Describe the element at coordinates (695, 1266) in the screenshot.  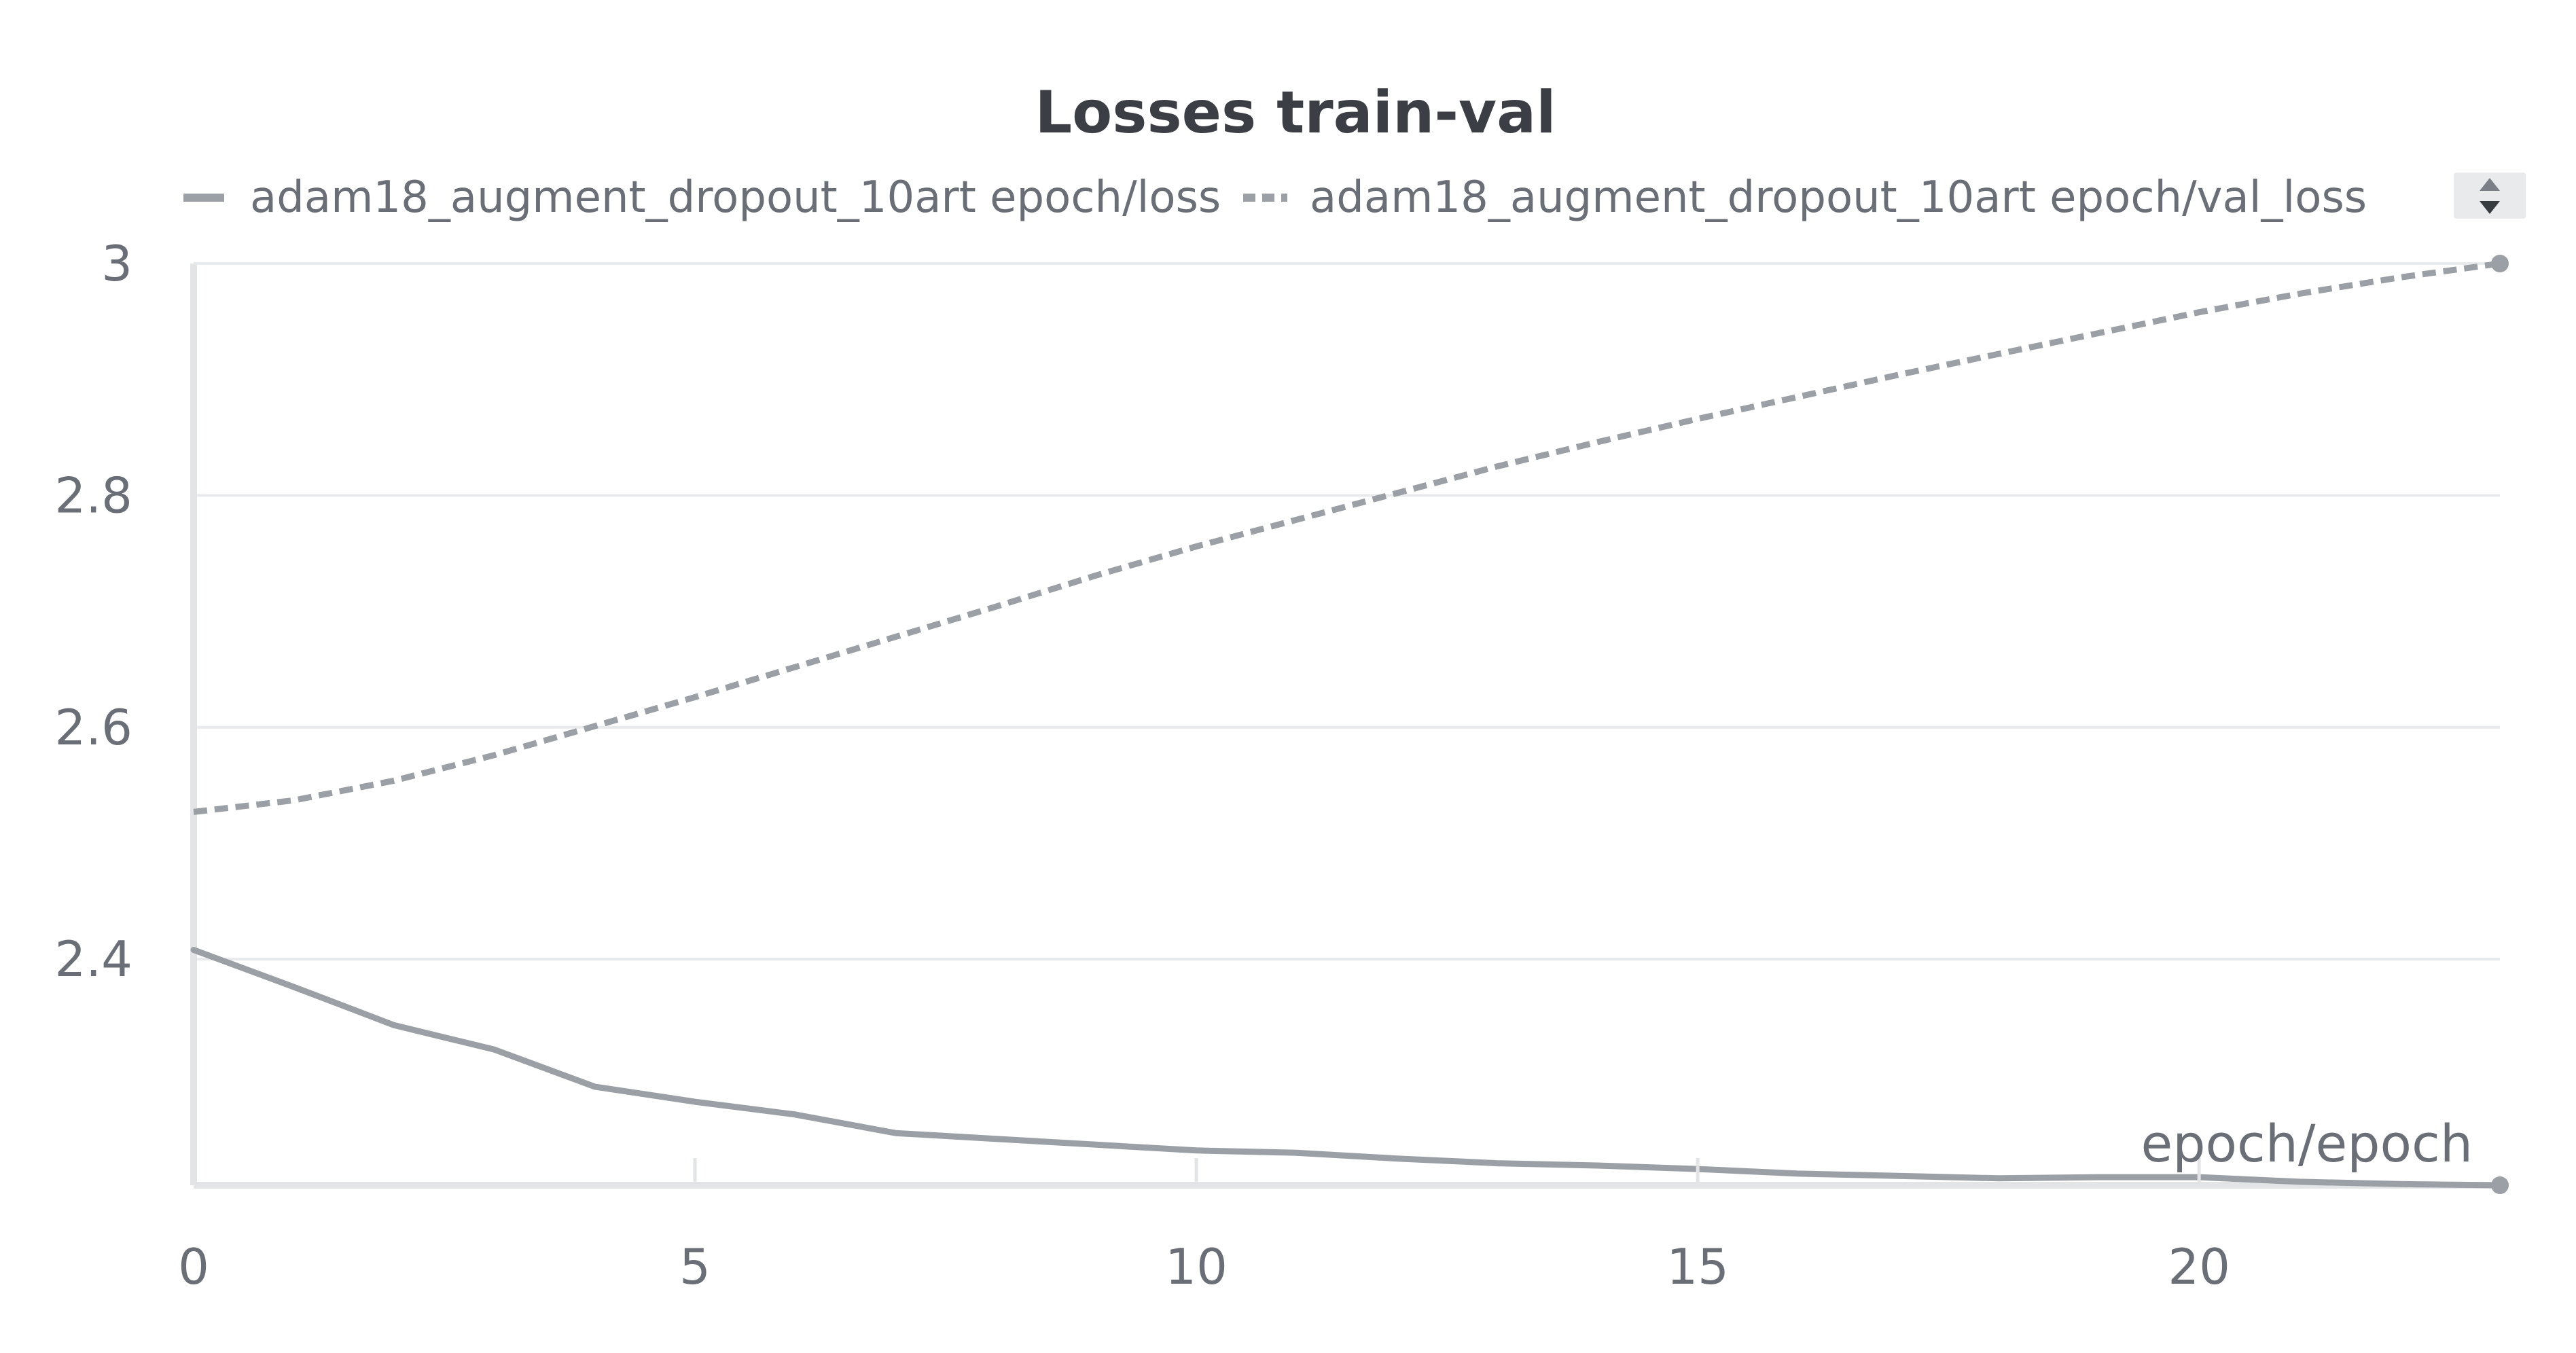
I see `x-tick-label: 5` at that location.